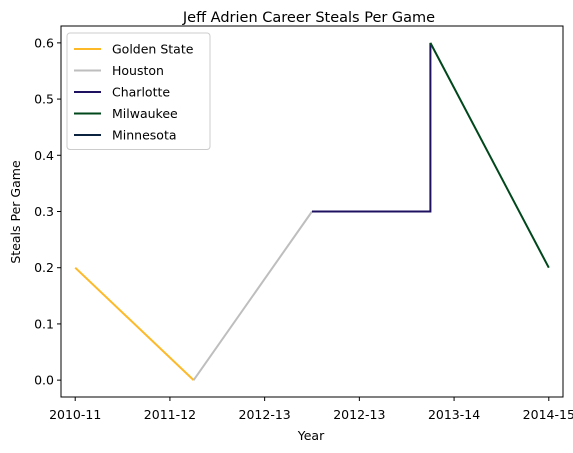  What do you see at coordinates (548, 414) in the screenshot?
I see `x-tick-label: 2014-15` at bounding box center [548, 414].